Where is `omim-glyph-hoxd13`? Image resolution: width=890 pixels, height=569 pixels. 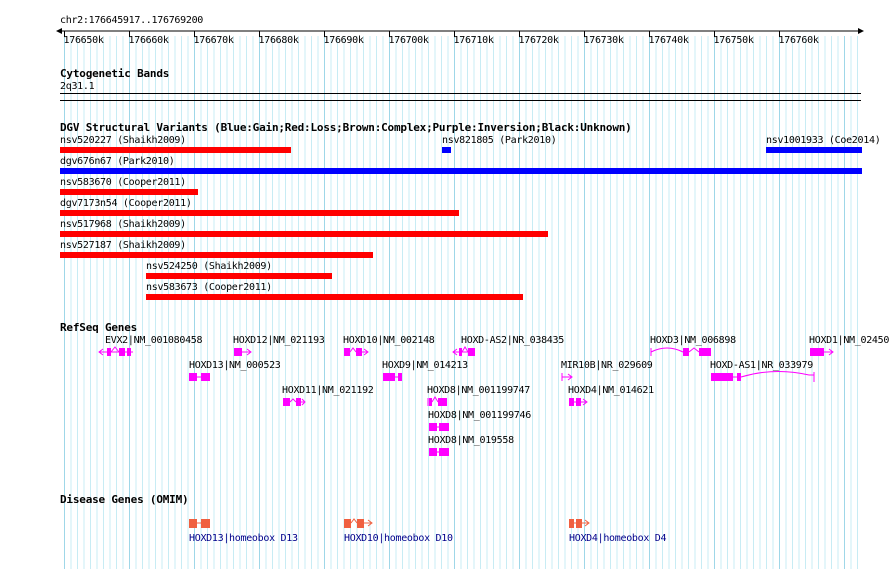
omim-glyph-hoxd13 is located at coordinates (201, 524).